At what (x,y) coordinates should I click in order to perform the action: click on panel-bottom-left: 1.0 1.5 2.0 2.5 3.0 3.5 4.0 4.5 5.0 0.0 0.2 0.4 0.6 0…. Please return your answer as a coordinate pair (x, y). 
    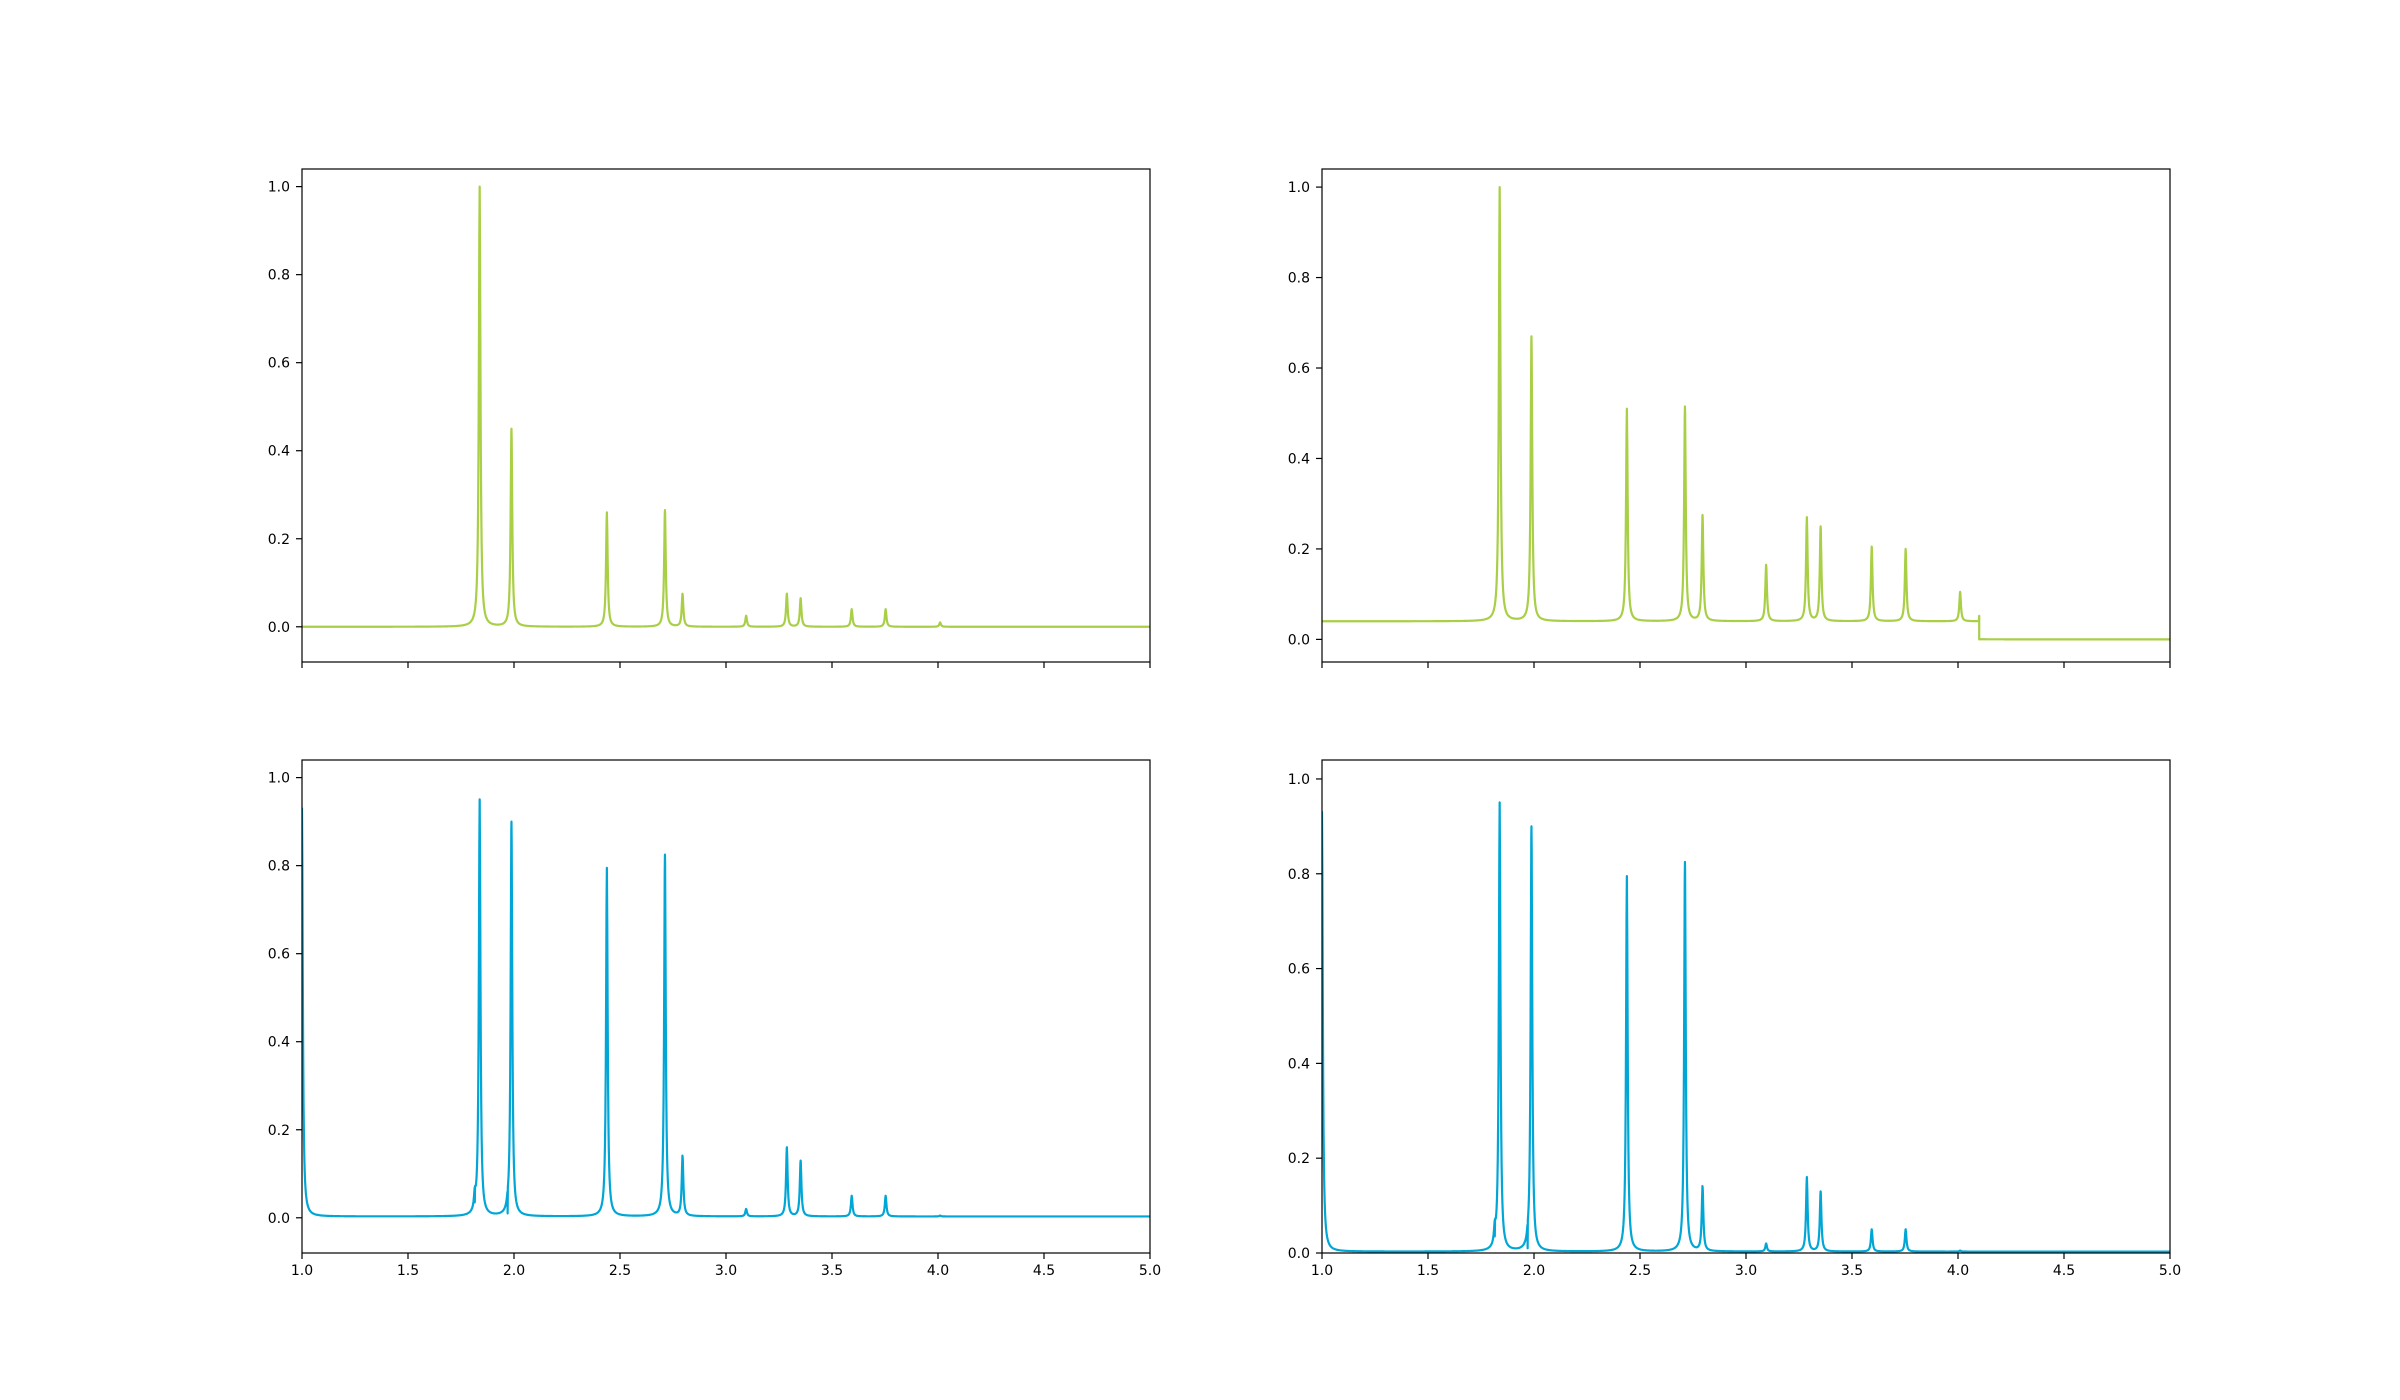
    Looking at the image, I should click on (714, 1019).